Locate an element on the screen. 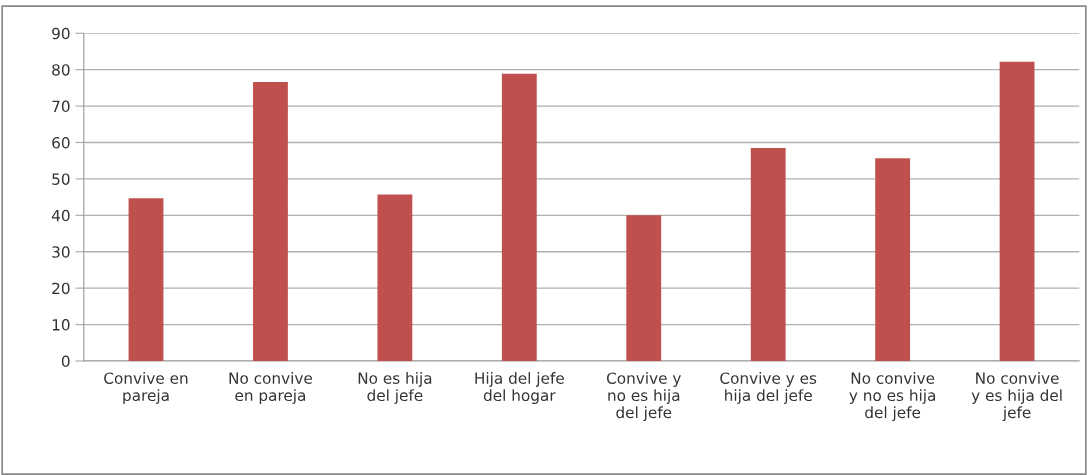 This screenshot has height=475, width=1088. y-tick-label: 30 is located at coordinates (61, 252).